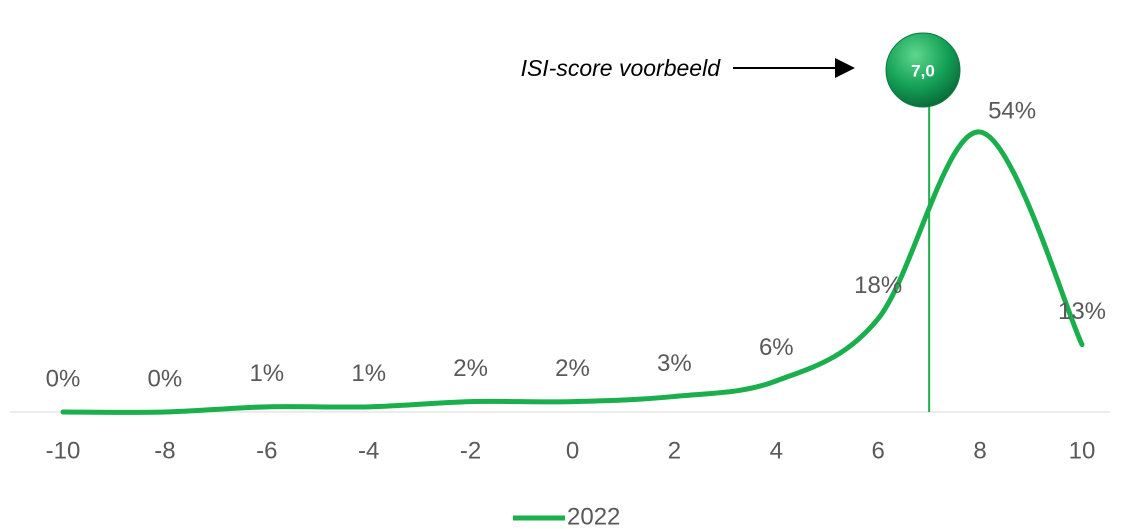  What do you see at coordinates (1082, 450) in the screenshot?
I see `x-tick-label: 10` at bounding box center [1082, 450].